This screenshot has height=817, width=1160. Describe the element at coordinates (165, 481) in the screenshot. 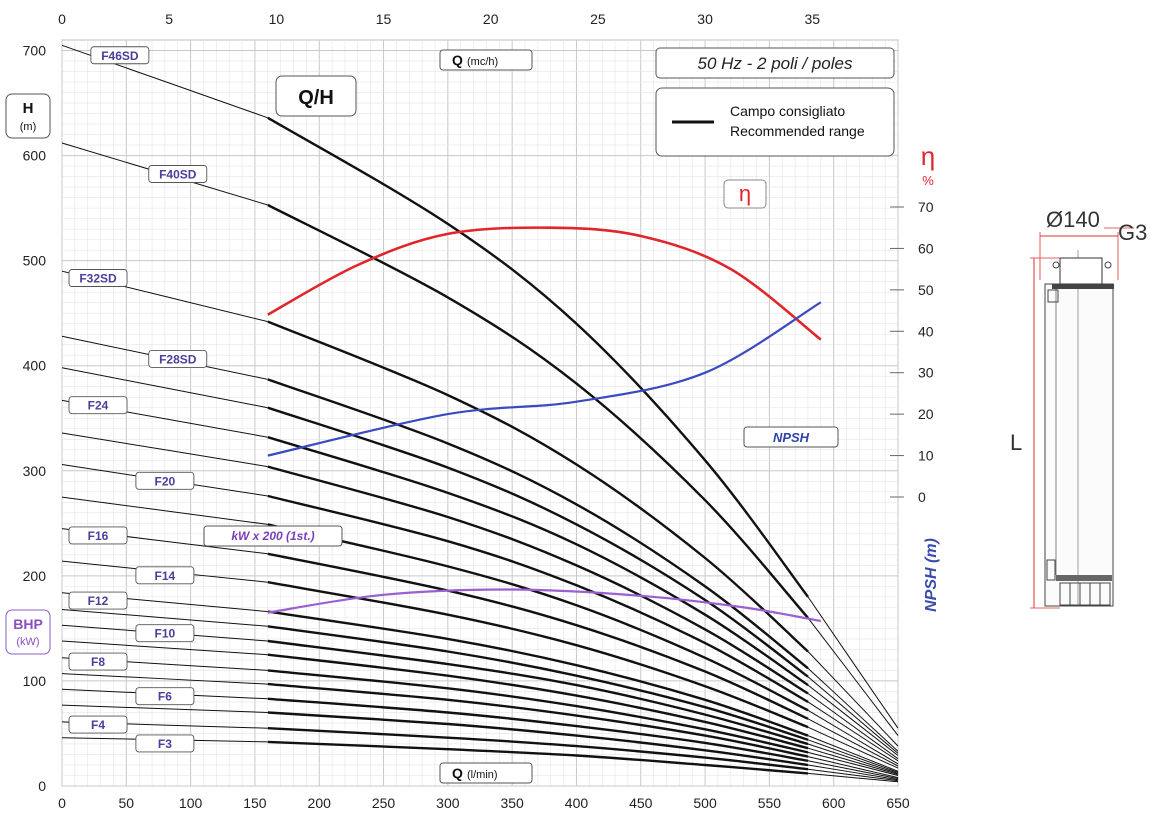

I see `series-tag-f20: F20` at that location.